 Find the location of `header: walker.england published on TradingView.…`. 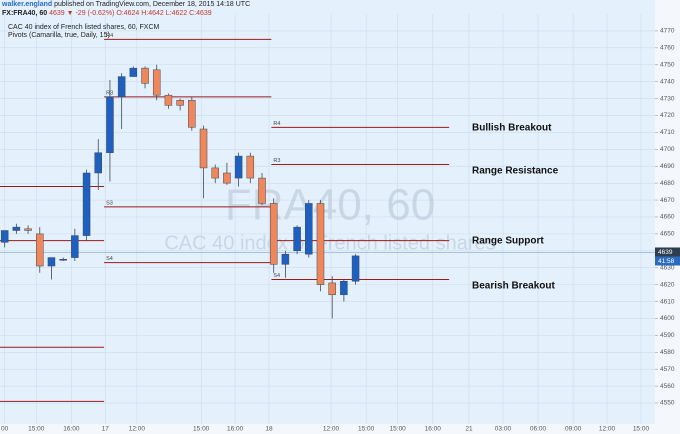

header: walker.england published on TradingView.… is located at coordinates (125, 4).